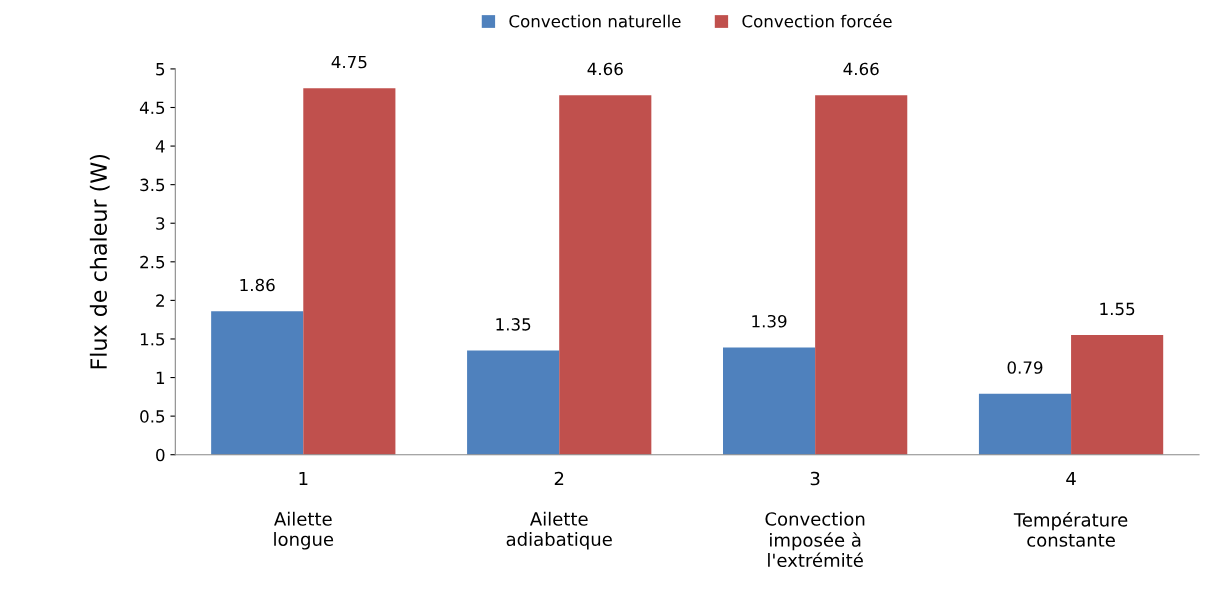  Describe the element at coordinates (160, 455) in the screenshot. I see `y-tick-label: 0` at that location.